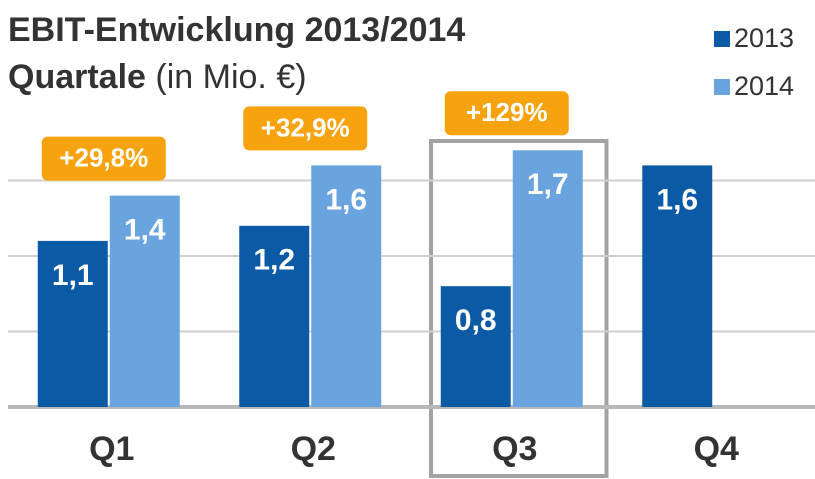 The height and width of the screenshot is (479, 815). What do you see at coordinates (77, 77) in the screenshot?
I see `chart-subtitle: Quartale` at bounding box center [77, 77].